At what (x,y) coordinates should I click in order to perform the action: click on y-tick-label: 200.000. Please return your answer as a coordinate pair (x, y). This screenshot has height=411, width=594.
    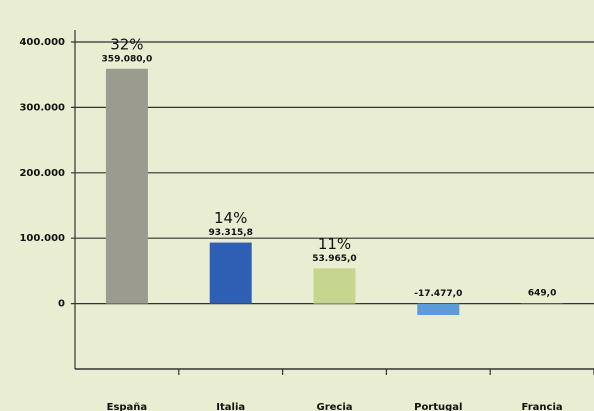
    Looking at the image, I should click on (42, 173).